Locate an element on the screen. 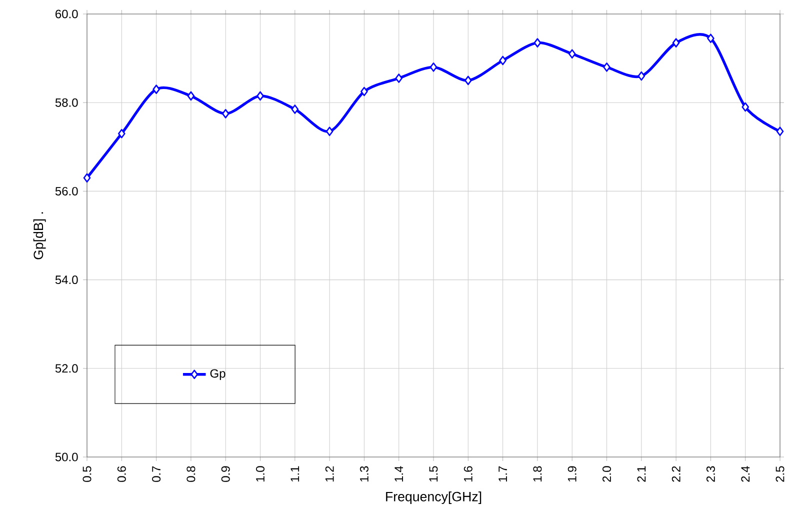 This screenshot has height=529, width=787. x-tick-label: 1.3 is located at coordinates (364, 474).